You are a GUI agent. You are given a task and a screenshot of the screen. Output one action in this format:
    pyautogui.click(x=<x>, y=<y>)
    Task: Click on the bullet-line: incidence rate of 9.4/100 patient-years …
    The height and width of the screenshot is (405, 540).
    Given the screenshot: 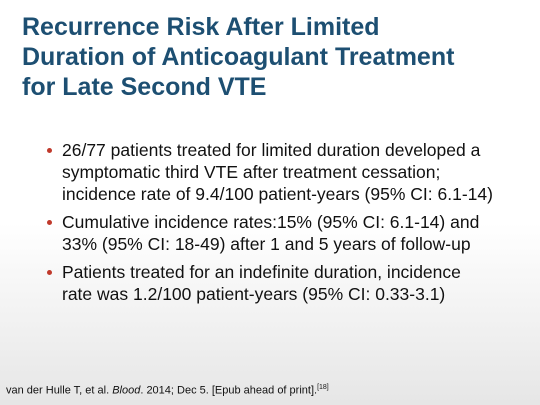 What is the action you would take?
    pyautogui.click(x=277, y=194)
    